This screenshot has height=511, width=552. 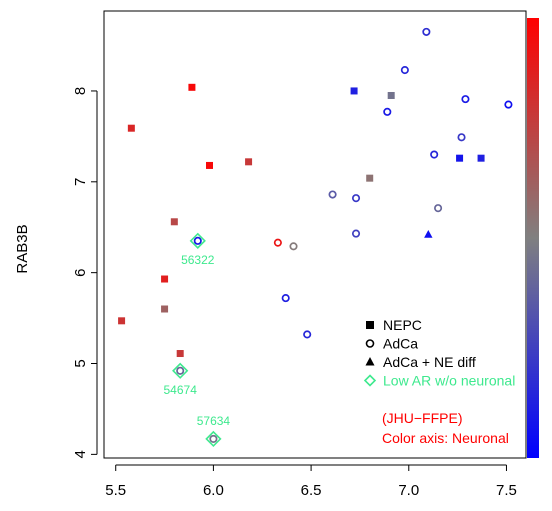 I want to click on x-tick-label: 7.0, so click(x=408, y=490).